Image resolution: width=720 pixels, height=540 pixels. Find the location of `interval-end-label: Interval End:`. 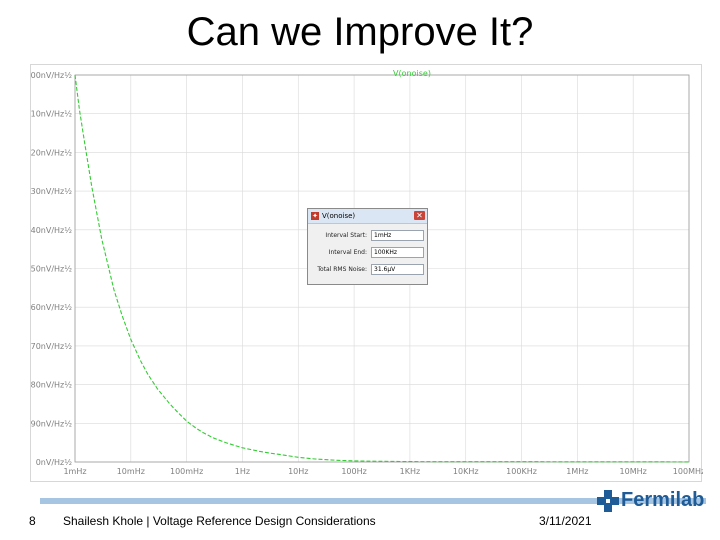

interval-end-label: Interval End: is located at coordinates (347, 252).